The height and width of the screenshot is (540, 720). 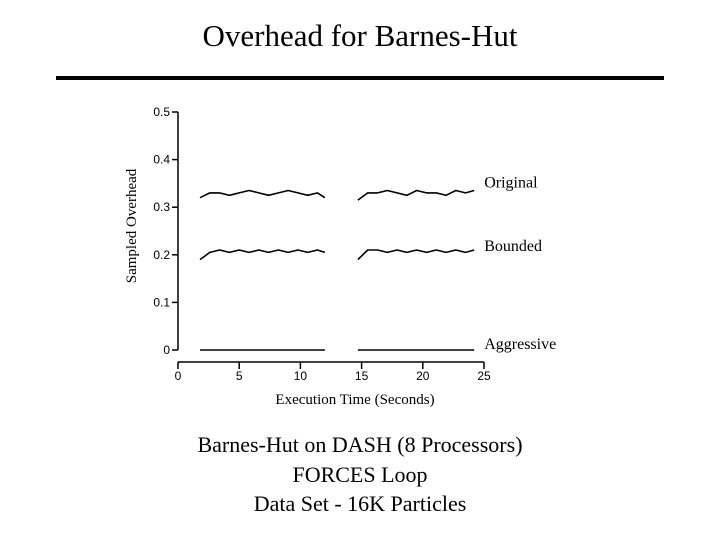 I want to click on caption-line-1: Barnes-Hut on DASH (8 Processors), so click(x=360, y=444).